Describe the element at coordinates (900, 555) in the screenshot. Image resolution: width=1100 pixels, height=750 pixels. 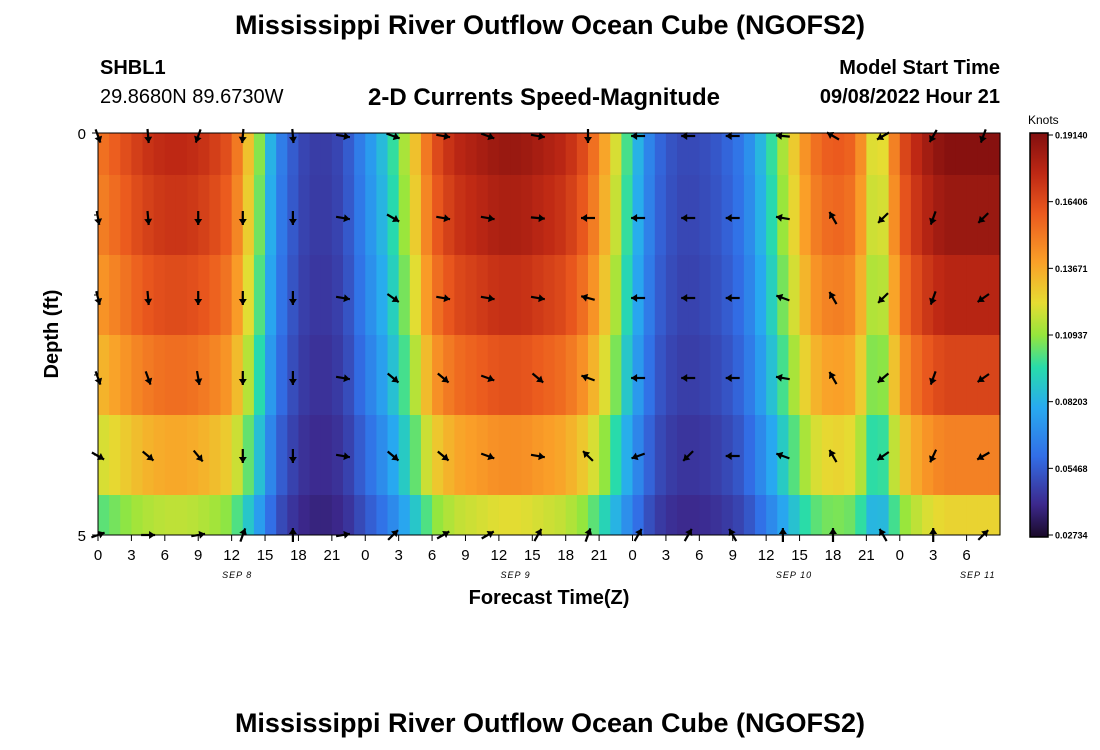
I see `x-tick-label: 0` at that location.